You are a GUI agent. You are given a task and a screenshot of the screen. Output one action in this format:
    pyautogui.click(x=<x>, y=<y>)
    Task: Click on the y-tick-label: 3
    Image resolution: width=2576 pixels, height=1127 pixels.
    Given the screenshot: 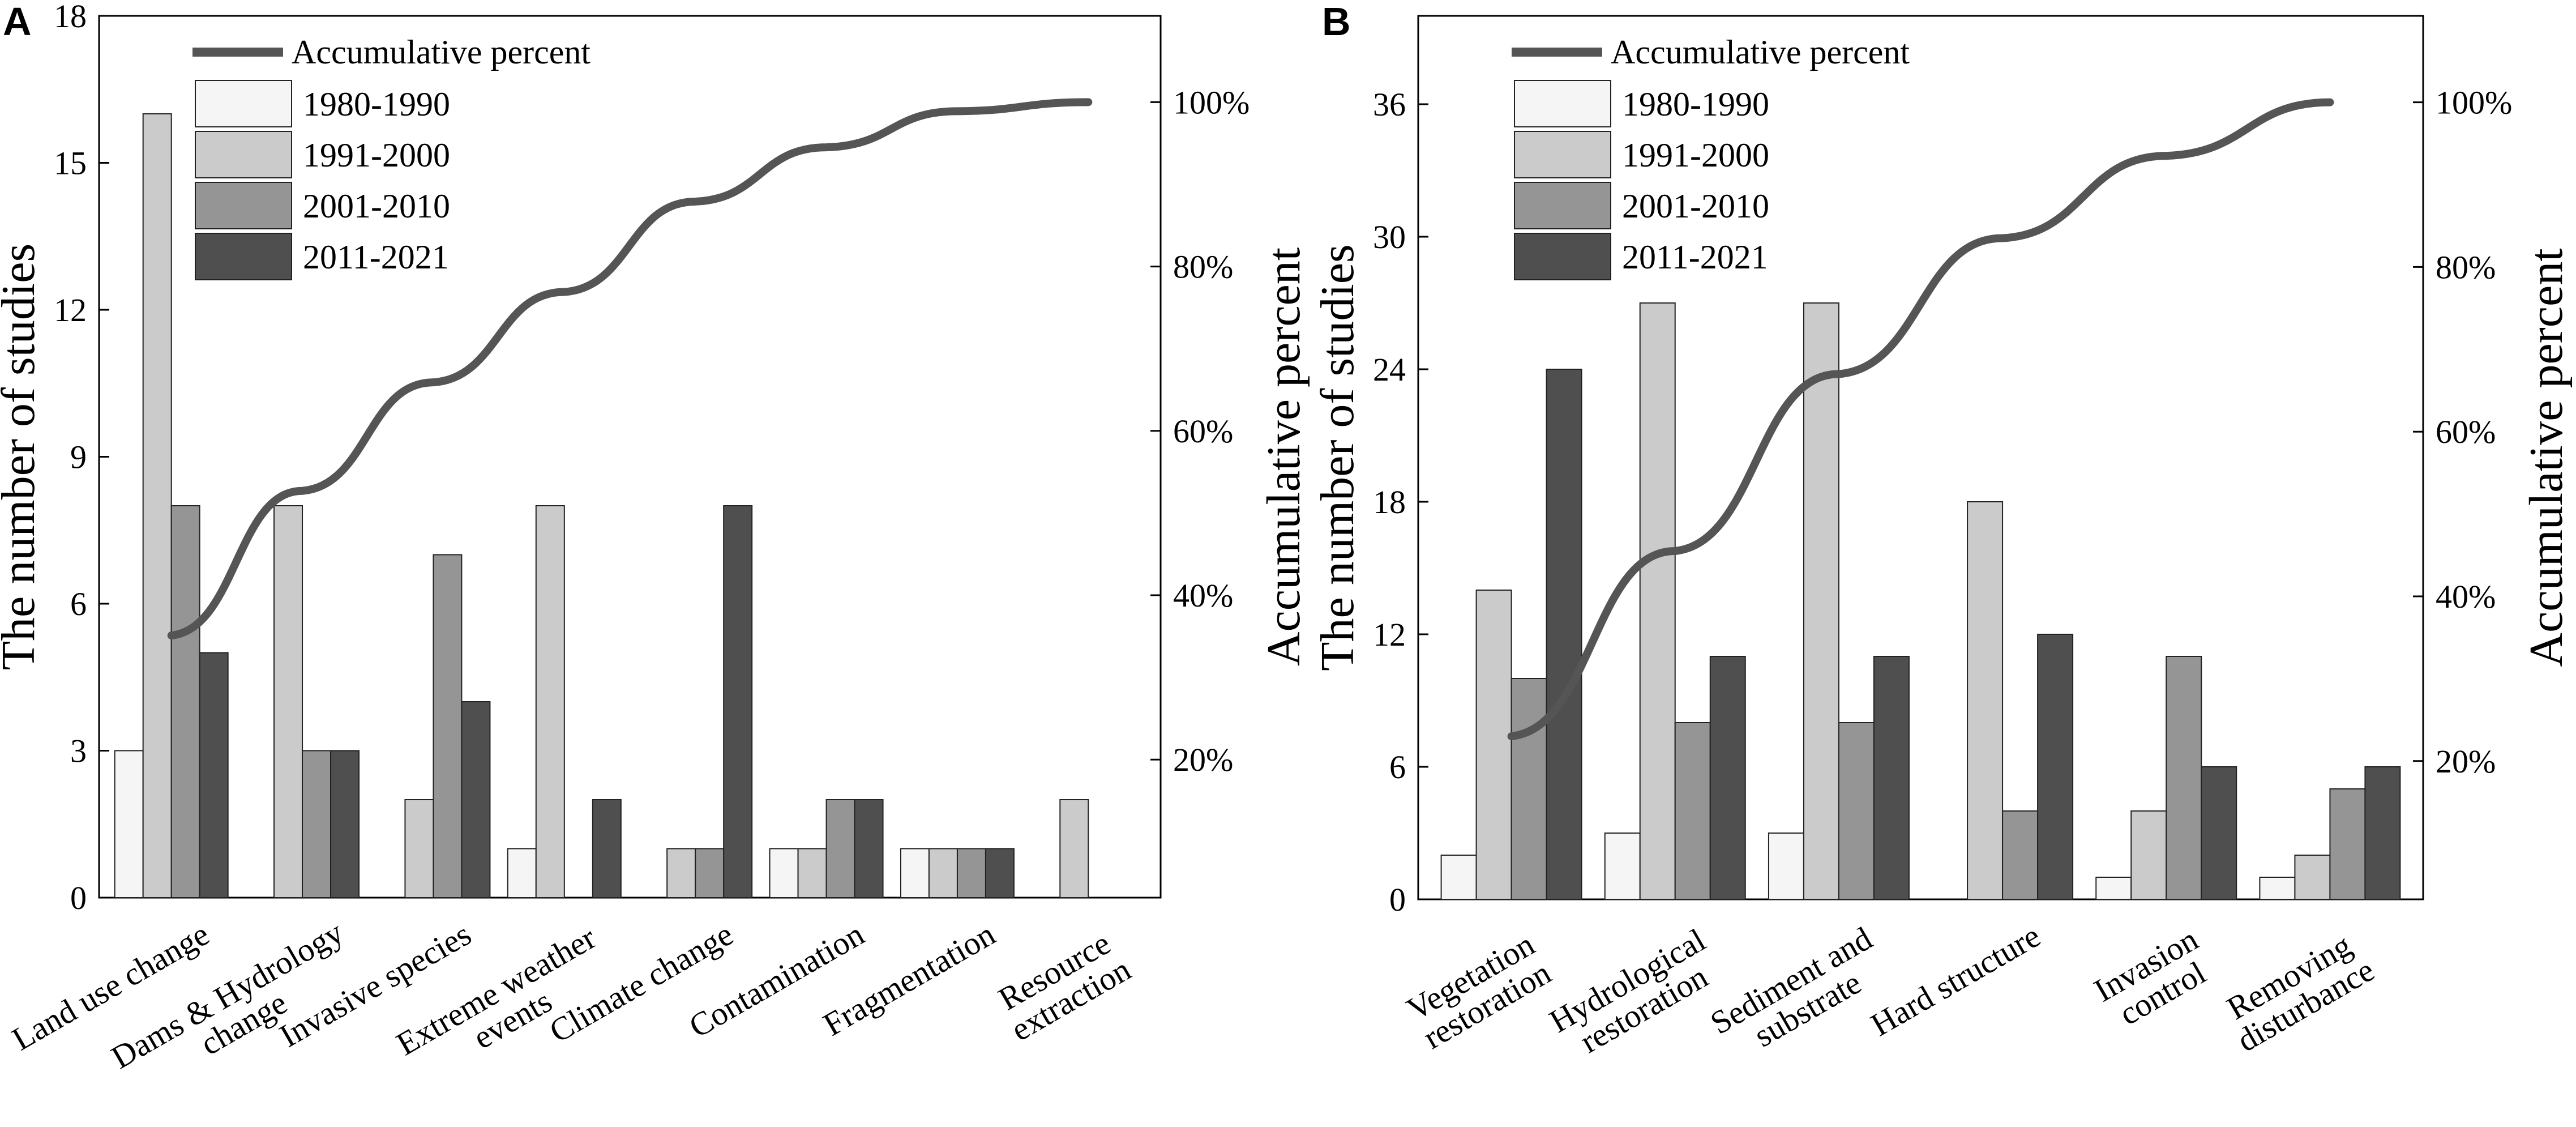 What is the action you would take?
    pyautogui.click(x=78, y=751)
    